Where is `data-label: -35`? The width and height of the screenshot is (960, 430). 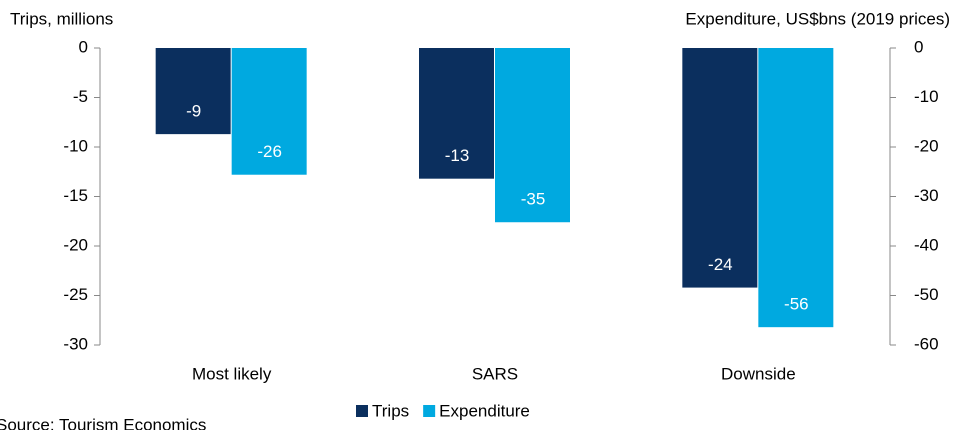
data-label: -35 is located at coordinates (533, 199).